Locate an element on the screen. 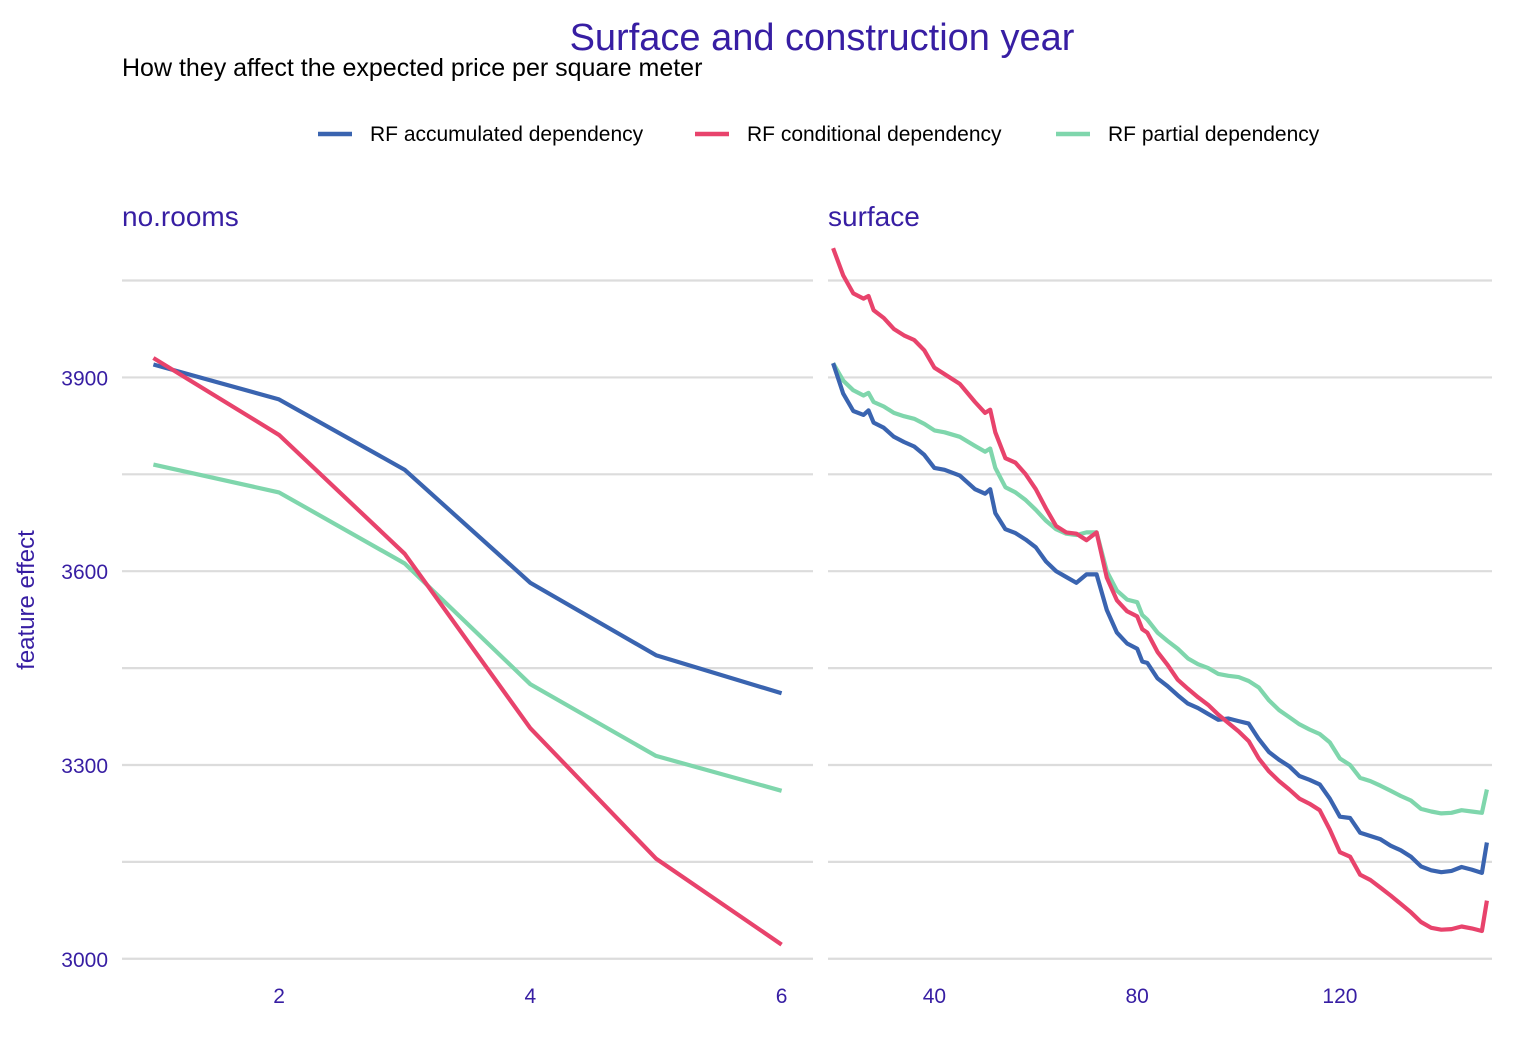 The height and width of the screenshot is (1056, 1536). x-tick-label: 40 is located at coordinates (934, 996).